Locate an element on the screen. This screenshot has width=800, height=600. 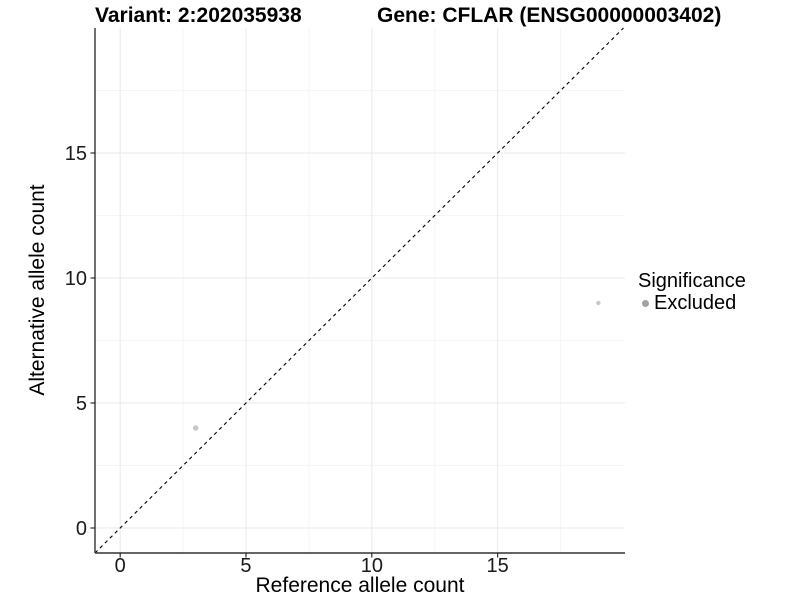
x-tick-label: 15 is located at coordinates (498, 566).